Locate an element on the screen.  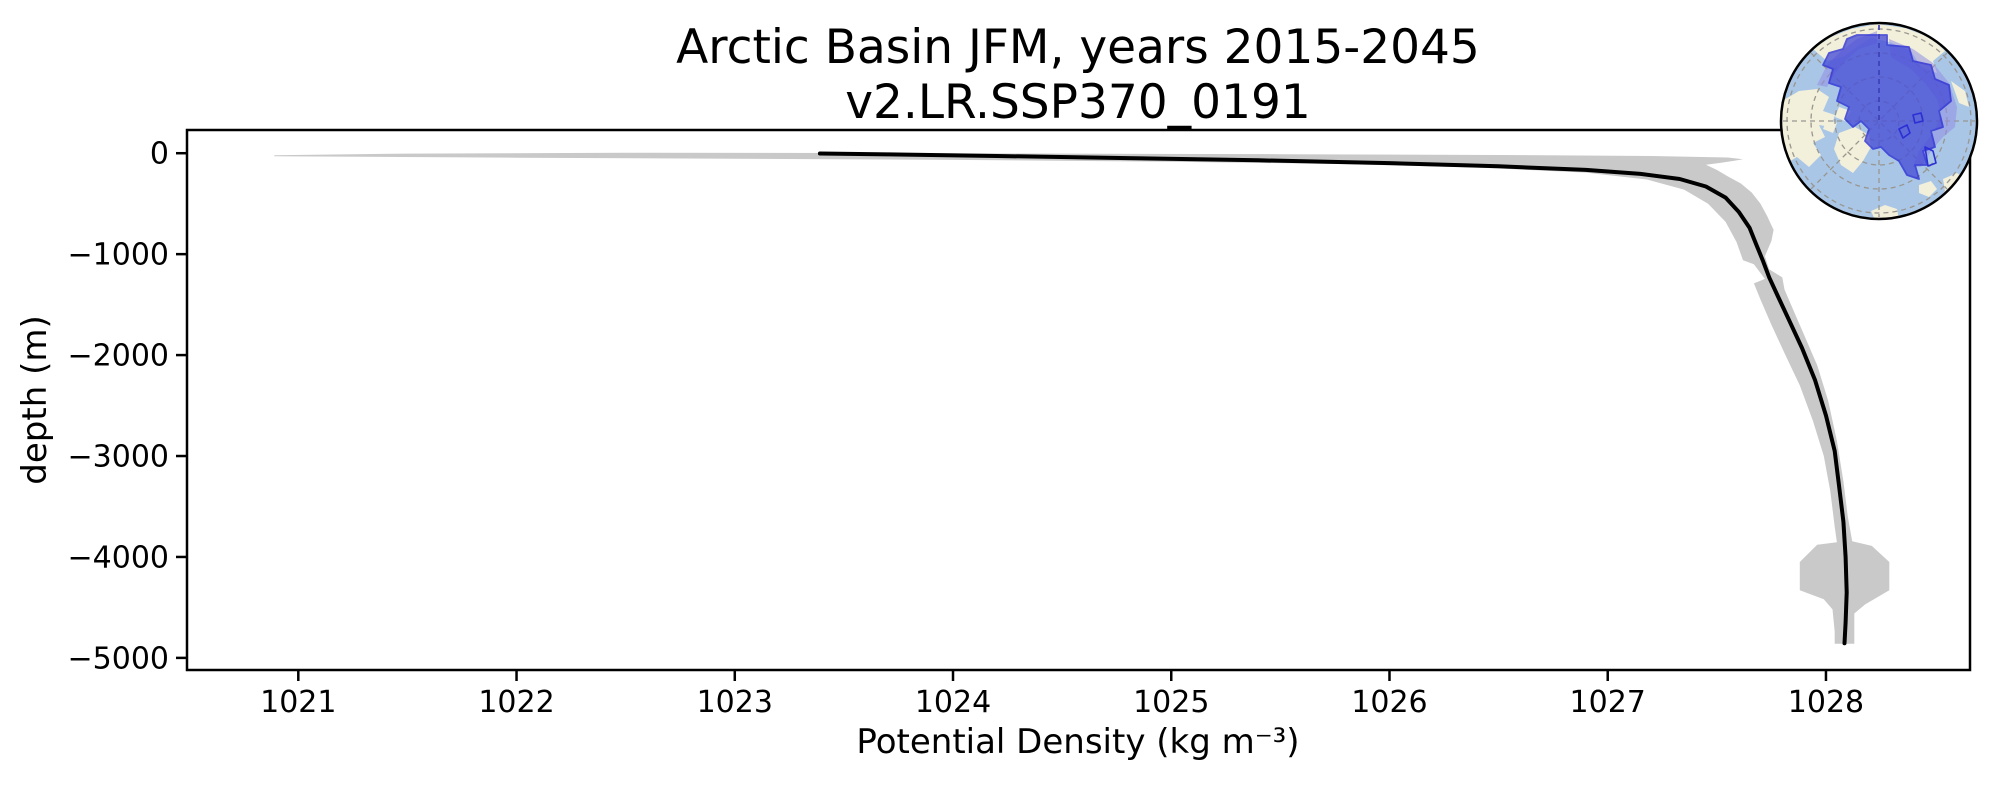
chart-title-line1: Arctic Basin JFM, years 2015-2045 is located at coordinates (1078, 47).